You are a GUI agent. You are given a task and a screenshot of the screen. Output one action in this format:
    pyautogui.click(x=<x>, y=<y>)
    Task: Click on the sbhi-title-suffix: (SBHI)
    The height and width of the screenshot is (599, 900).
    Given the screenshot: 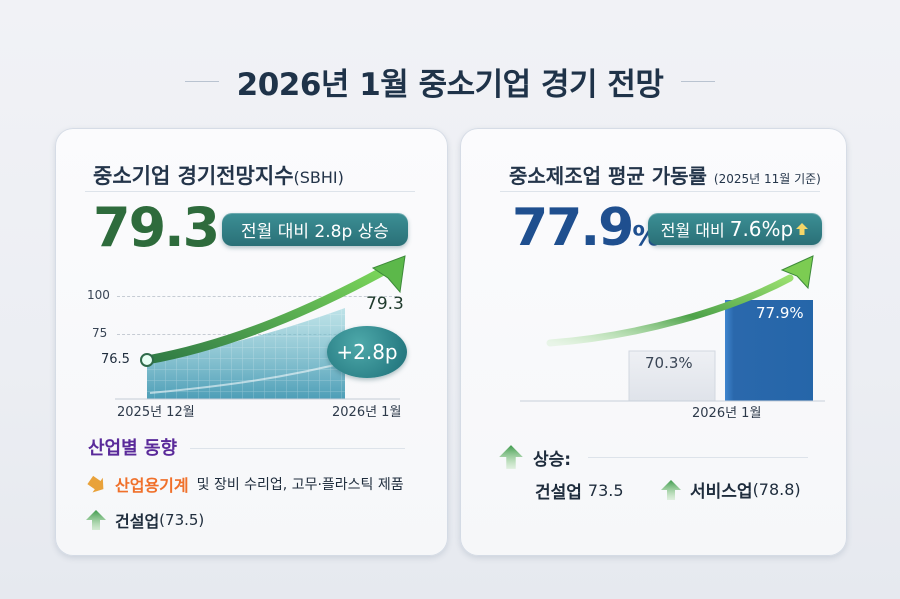 What is the action you would take?
    pyautogui.click(x=318, y=177)
    